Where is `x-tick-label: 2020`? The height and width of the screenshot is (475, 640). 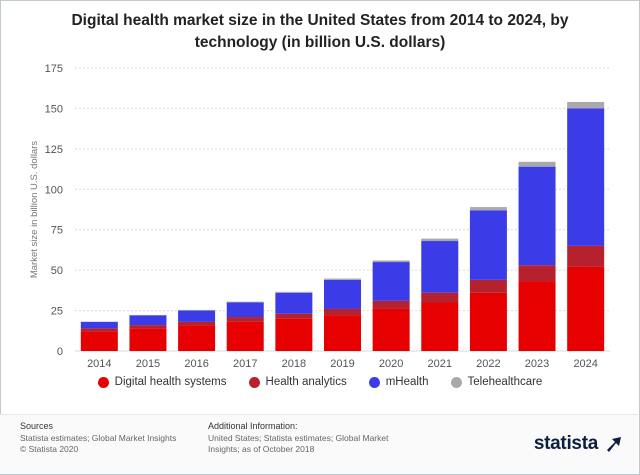
x-tick-label: 2020 is located at coordinates (391, 364).